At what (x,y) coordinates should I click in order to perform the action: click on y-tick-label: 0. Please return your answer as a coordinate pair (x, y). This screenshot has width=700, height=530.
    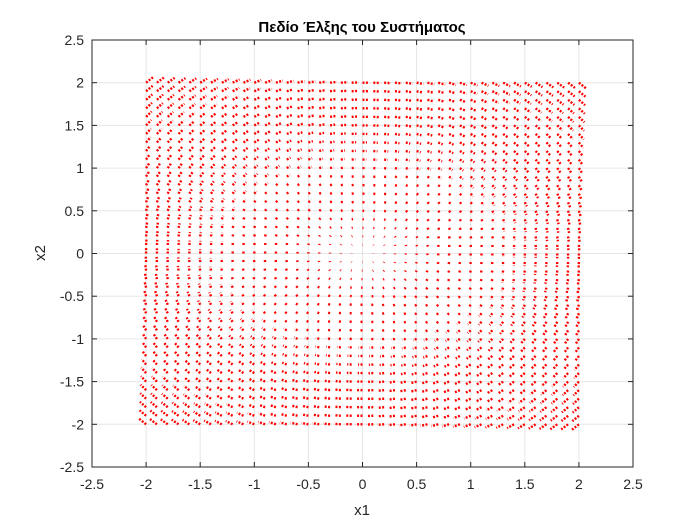
    Looking at the image, I should click on (80, 254).